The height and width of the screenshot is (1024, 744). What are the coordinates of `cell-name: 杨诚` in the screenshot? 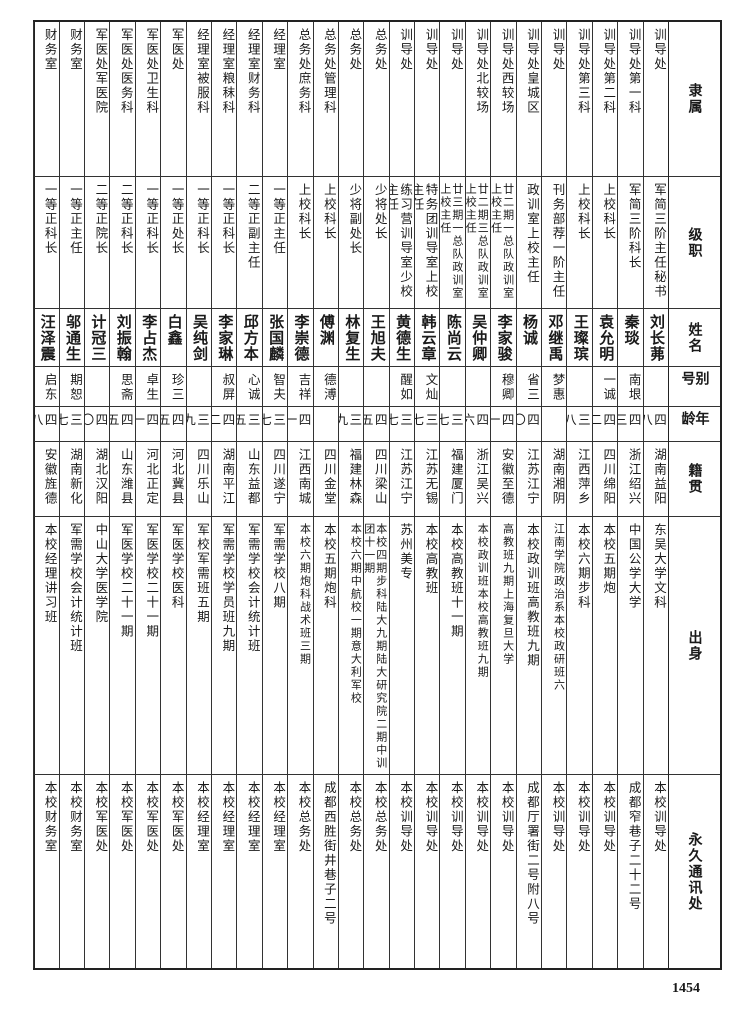 It's located at (529, 338).